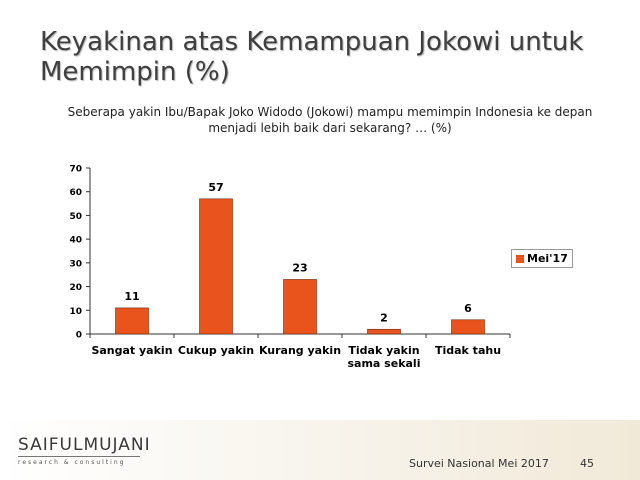 The width and height of the screenshot is (640, 480). Describe the element at coordinates (216, 350) in the screenshot. I see `x-tick-label: Cukup yakin` at that location.